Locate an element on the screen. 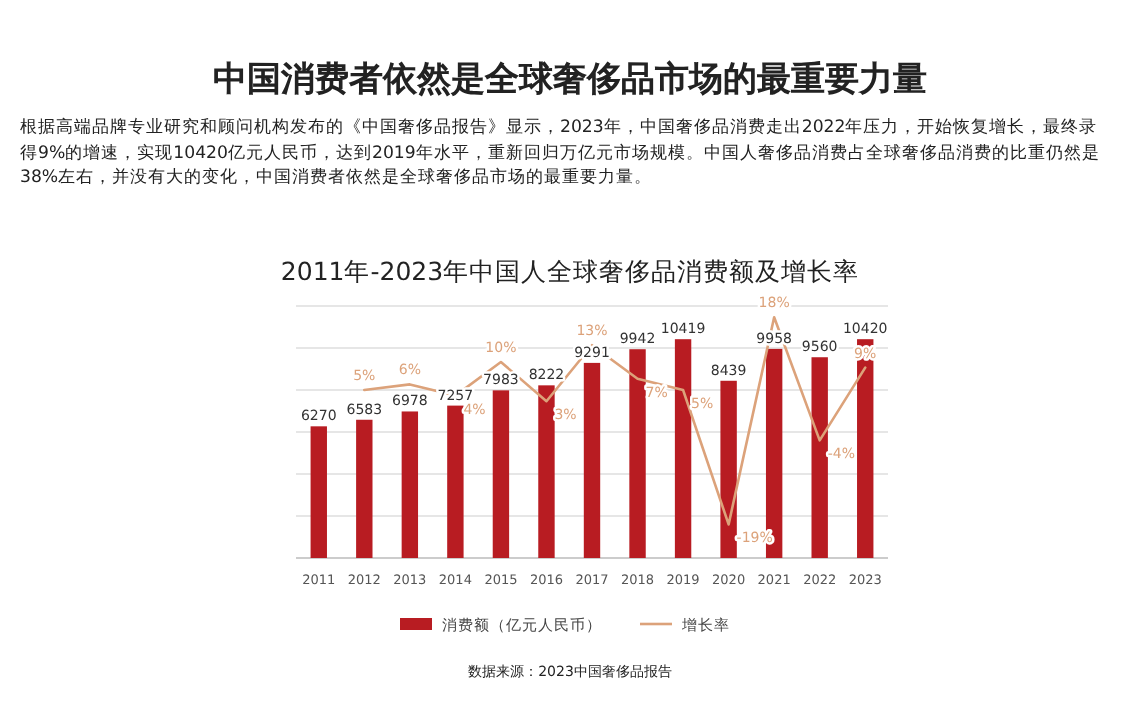 The height and width of the screenshot is (720, 1140). chart-subtitle: 2011年-2023年中国人全球奢侈品消费额及增长率 is located at coordinates (570, 273).